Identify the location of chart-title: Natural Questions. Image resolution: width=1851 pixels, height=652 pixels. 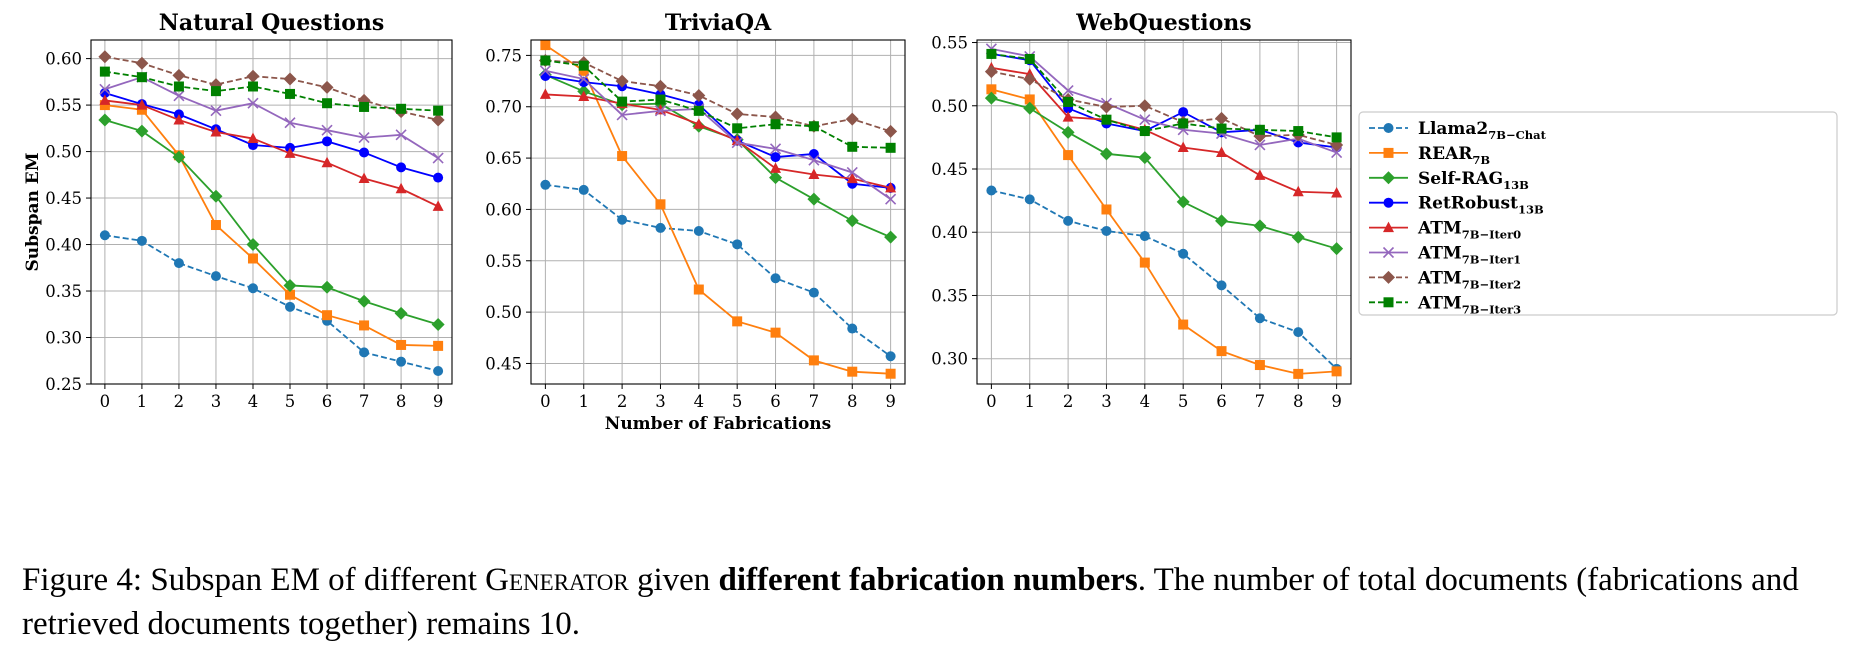
(272, 23).